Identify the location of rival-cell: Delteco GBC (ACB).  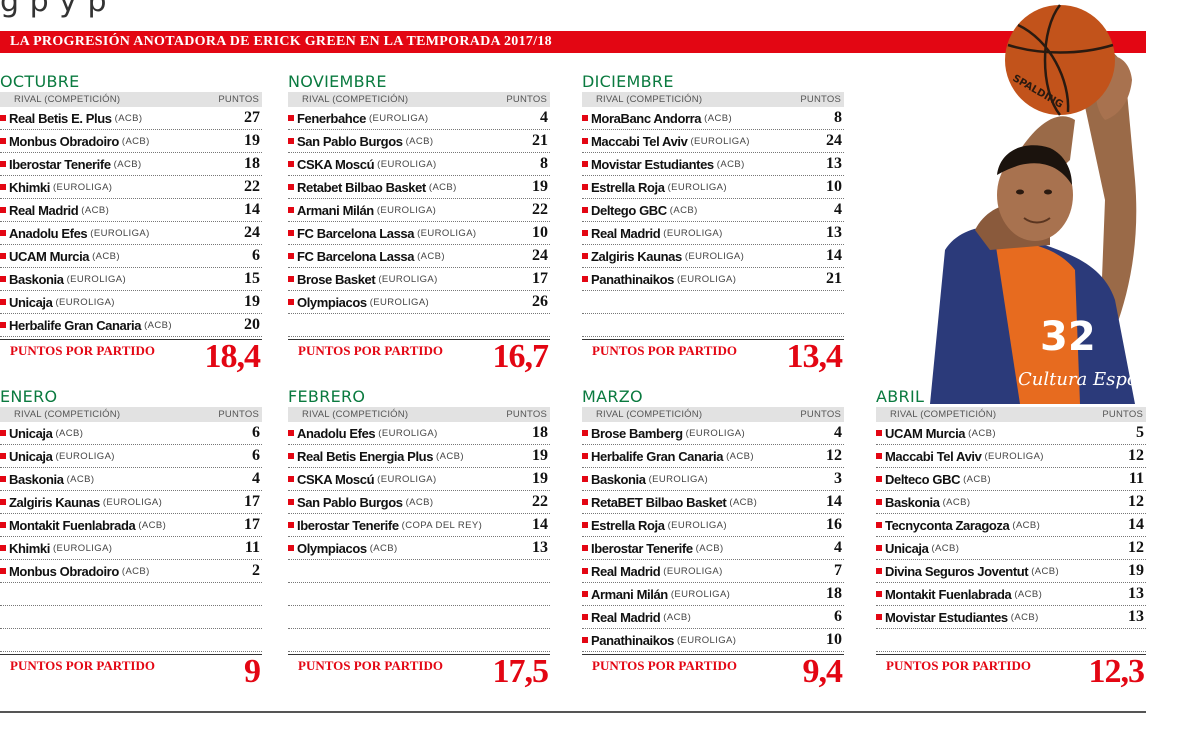
(933, 479).